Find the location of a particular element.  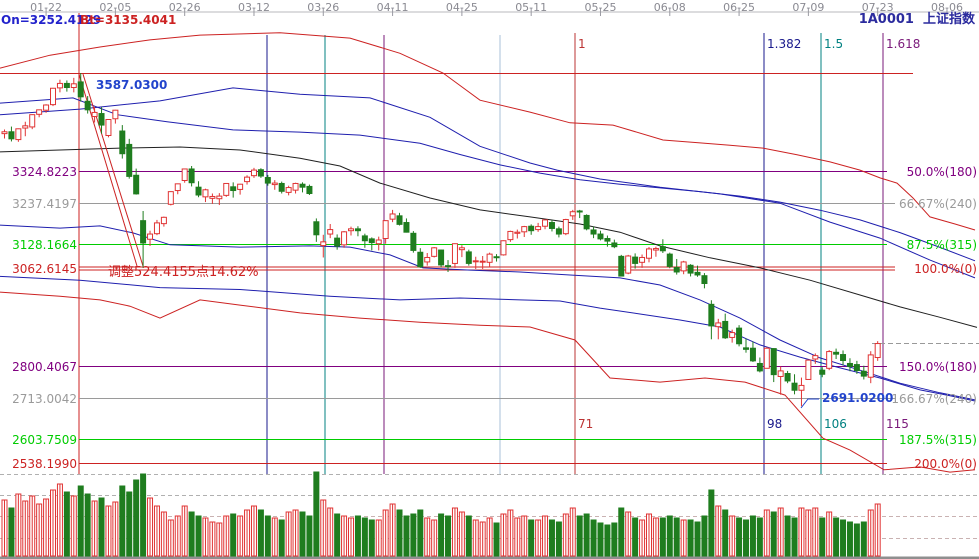

bar-count-label: 115 is located at coordinates (897, 424).